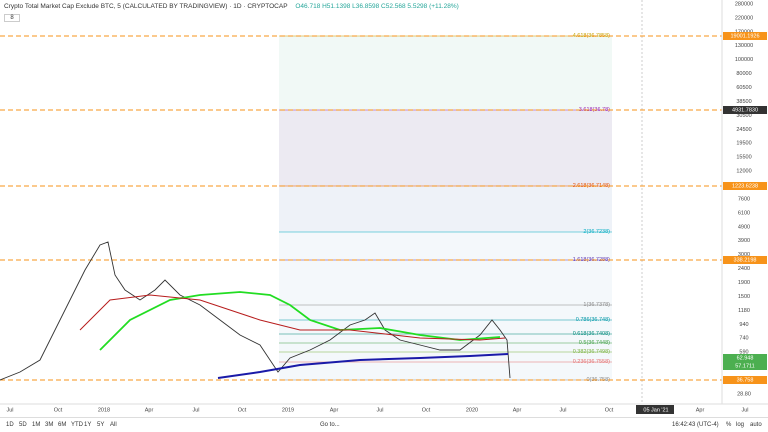 This screenshot has height=432, width=768. Describe the element at coordinates (288, 410) in the screenshot. I see `time-label: 2019` at that location.